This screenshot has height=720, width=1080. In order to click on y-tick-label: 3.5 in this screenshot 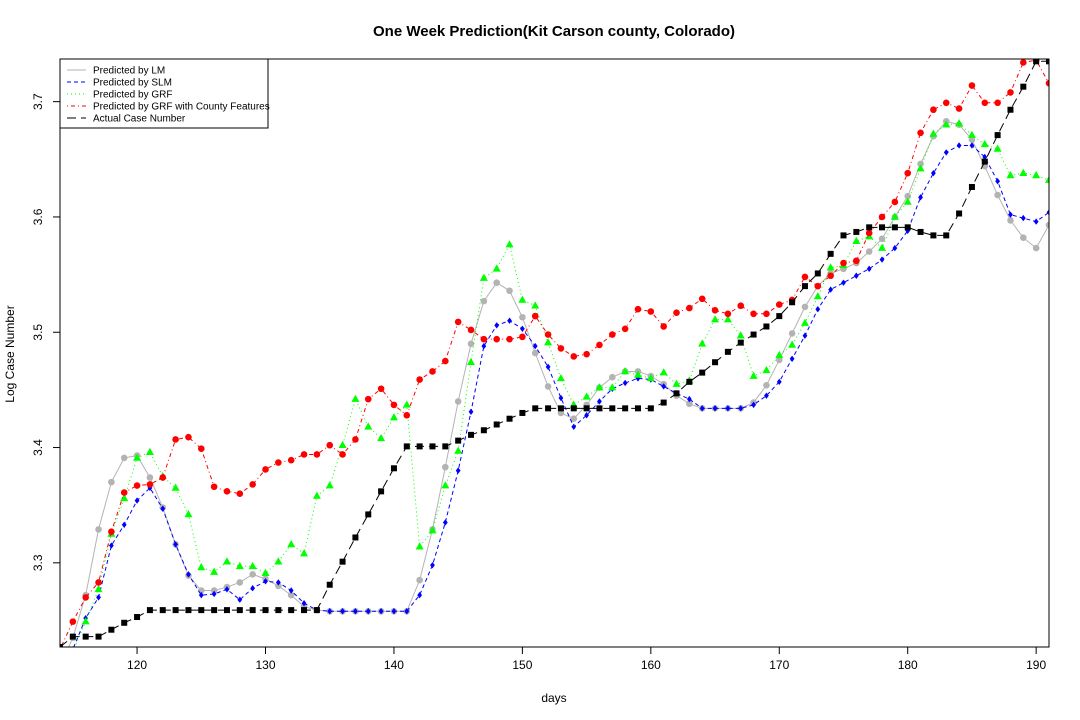, I will do `click(38, 332)`.